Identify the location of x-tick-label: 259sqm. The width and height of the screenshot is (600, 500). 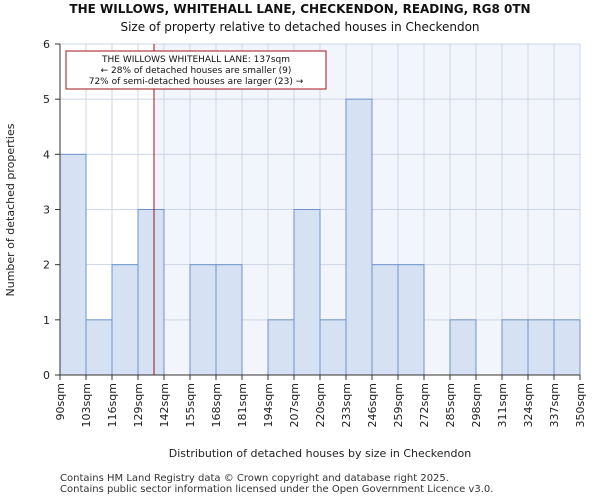
(398, 405).